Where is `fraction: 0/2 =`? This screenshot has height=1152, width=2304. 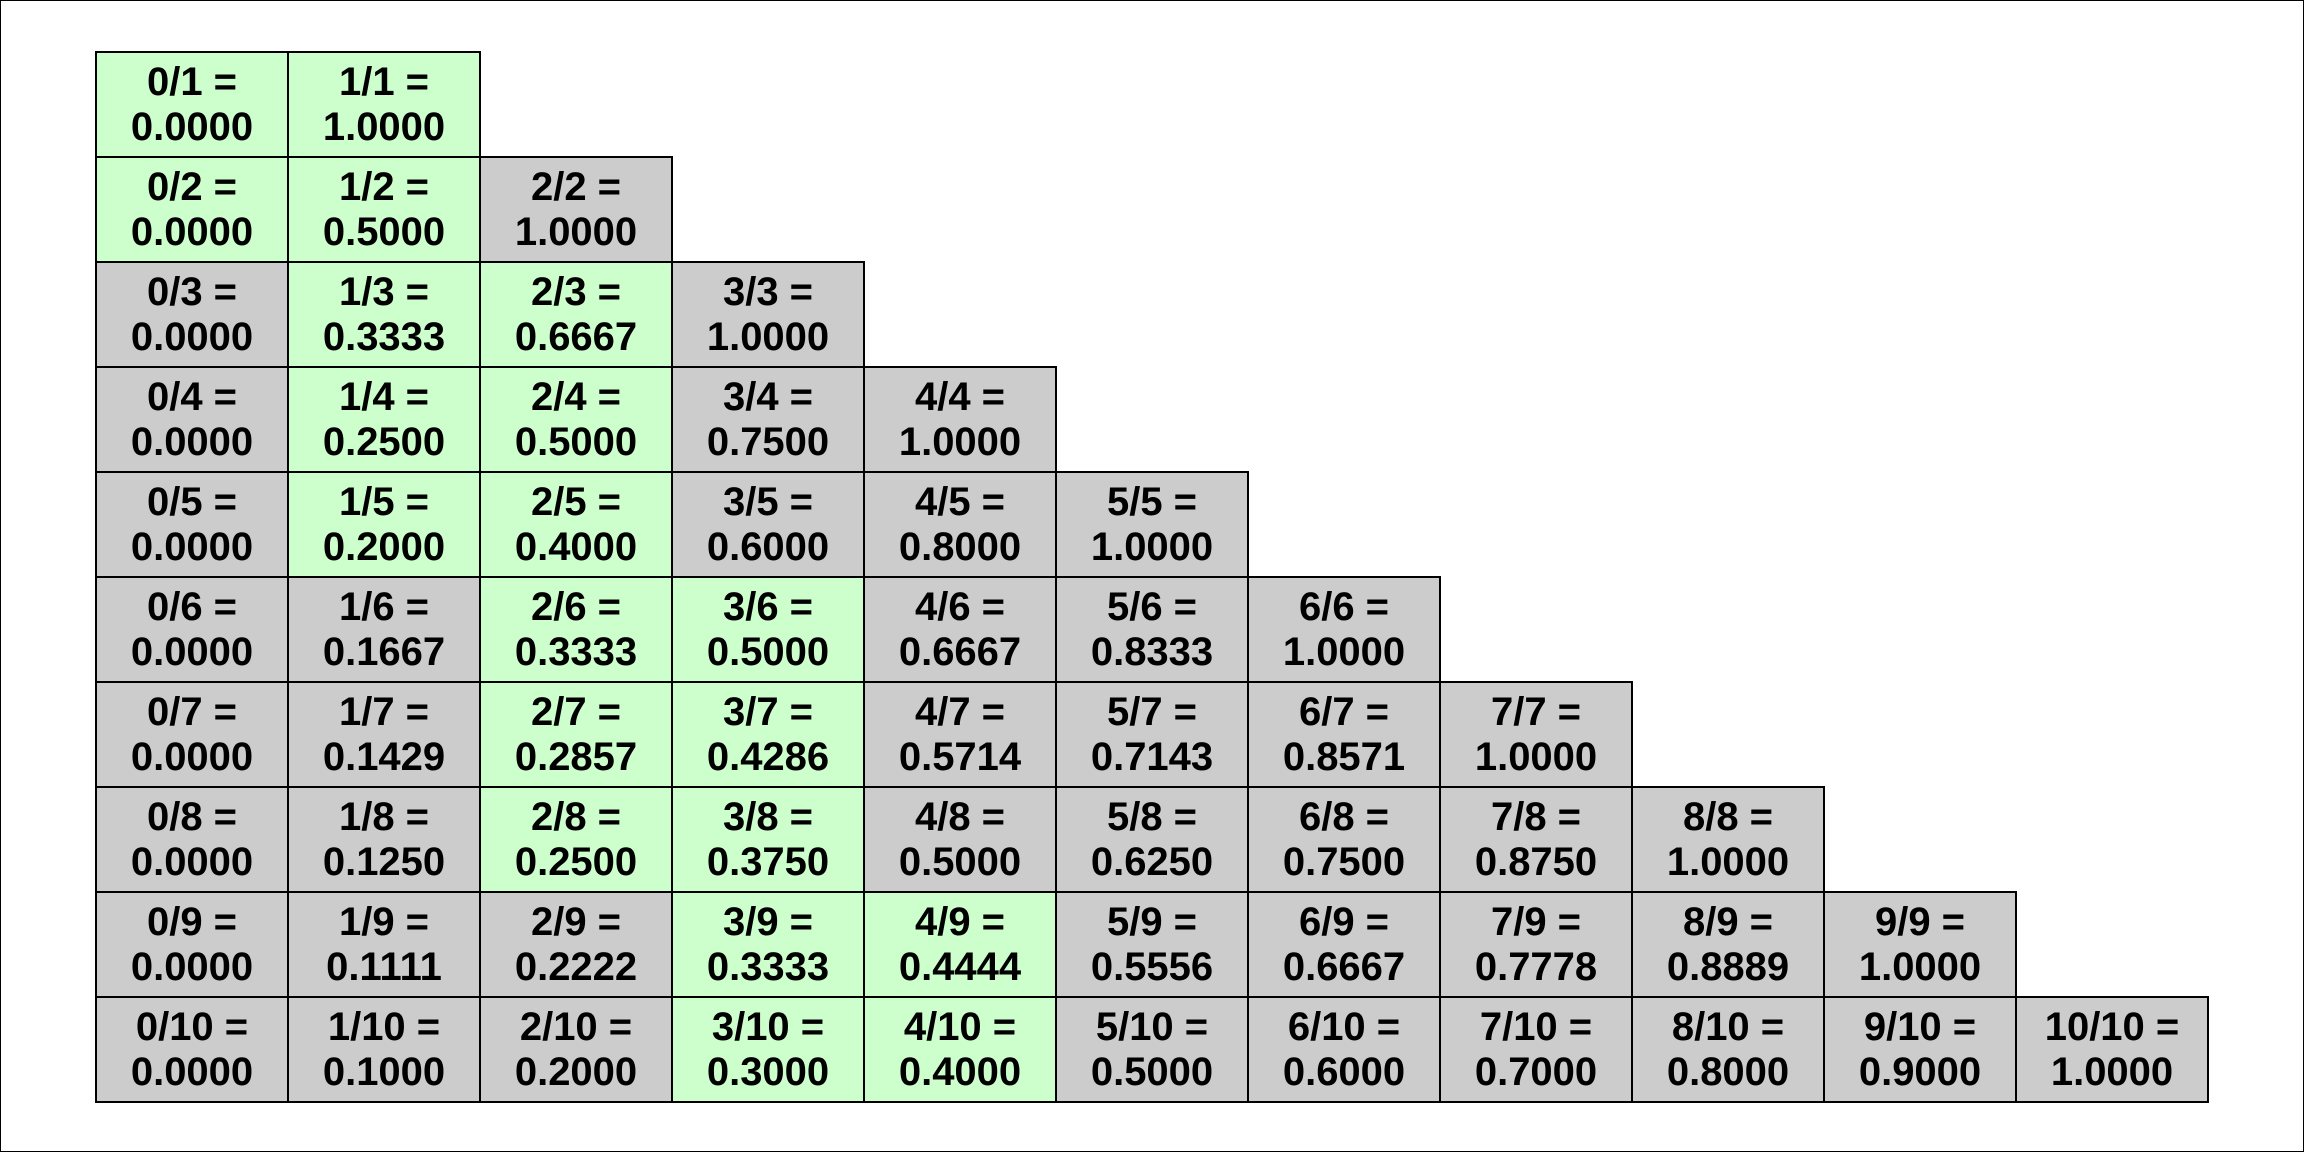 fraction: 0/2 = is located at coordinates (192, 186).